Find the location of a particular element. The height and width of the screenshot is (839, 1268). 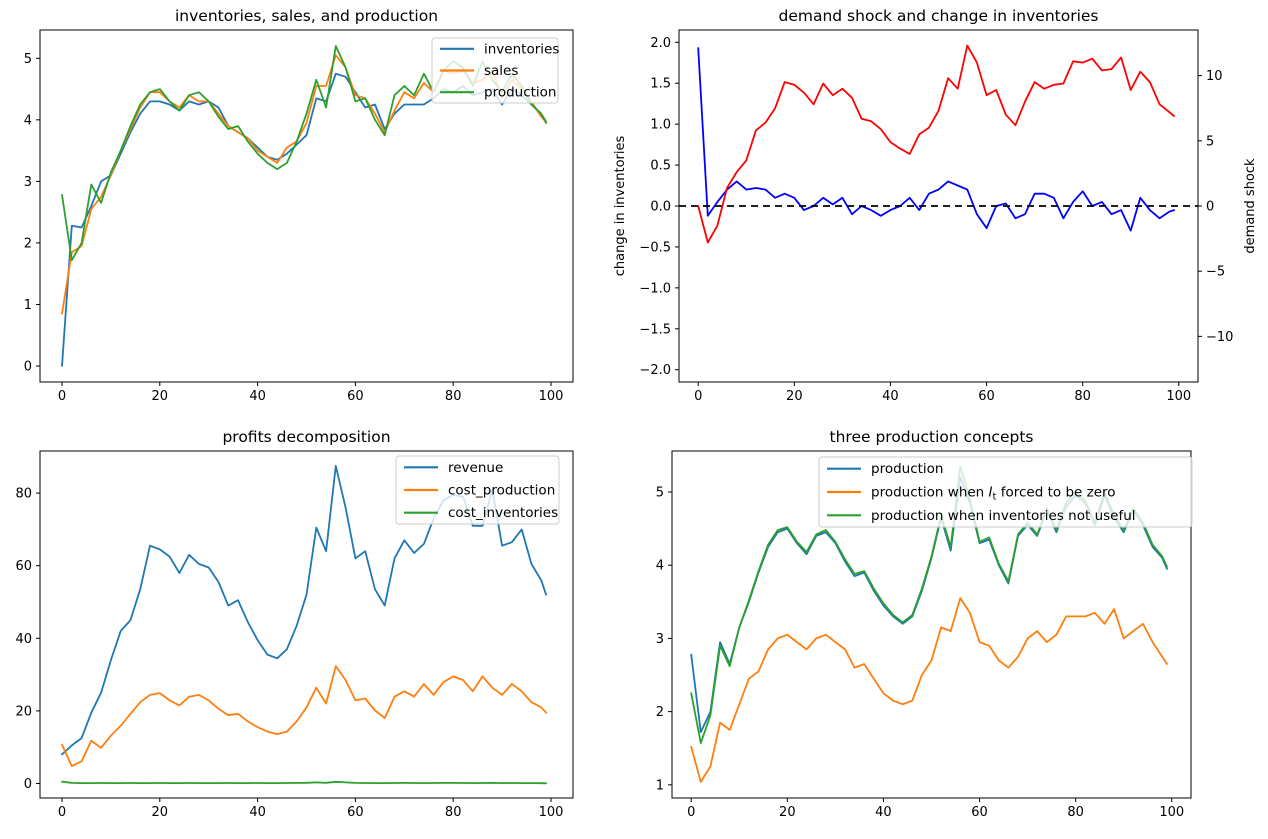

profits-decomposition-ytick-label: 80 is located at coordinates (23, 494).